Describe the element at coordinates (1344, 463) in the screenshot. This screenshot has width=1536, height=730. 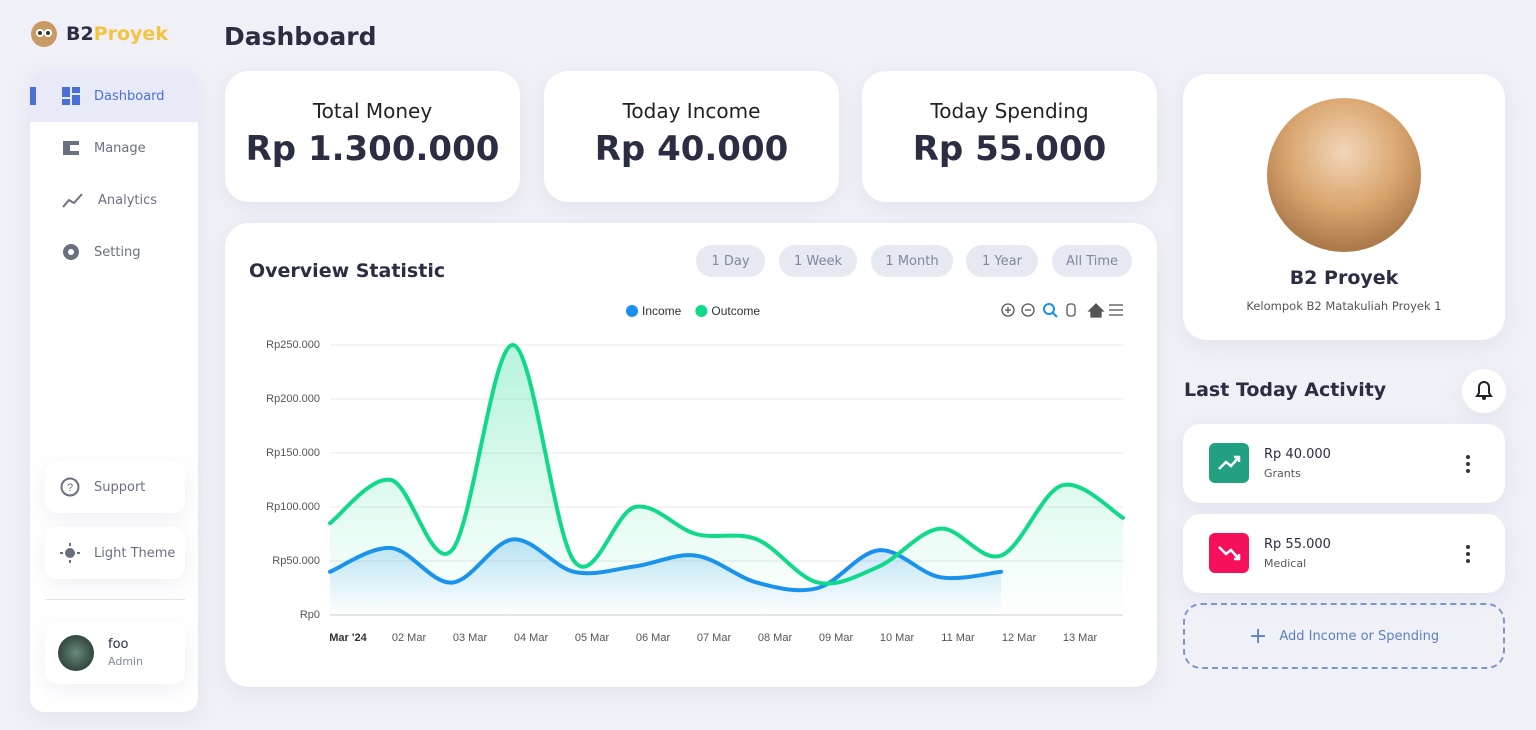
I see `activity-item: Rp 40.000 Grants` at that location.